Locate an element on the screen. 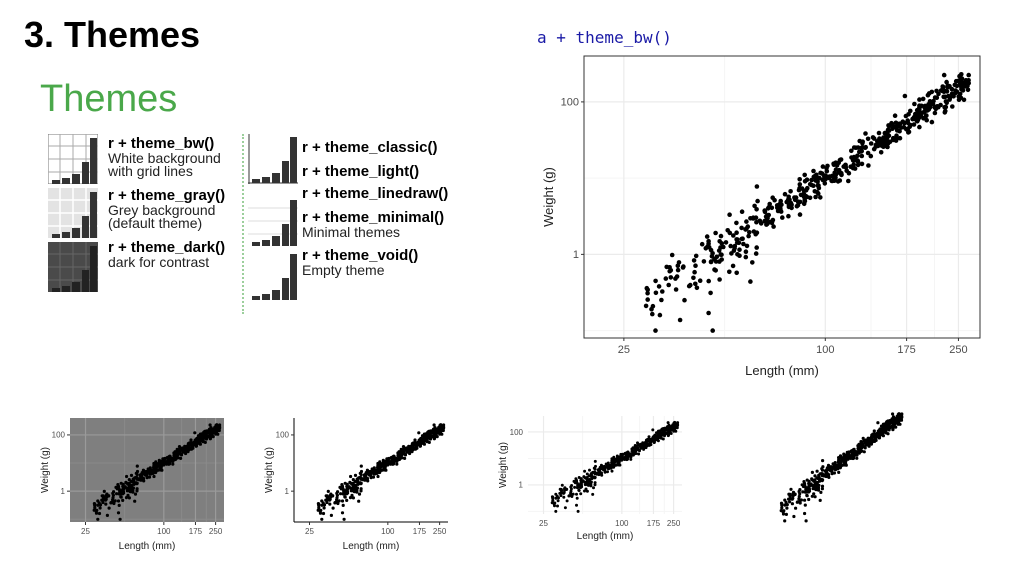 The width and height of the screenshot is (1024, 576). entry-fn: r + theme_dark() is located at coordinates (167, 247).